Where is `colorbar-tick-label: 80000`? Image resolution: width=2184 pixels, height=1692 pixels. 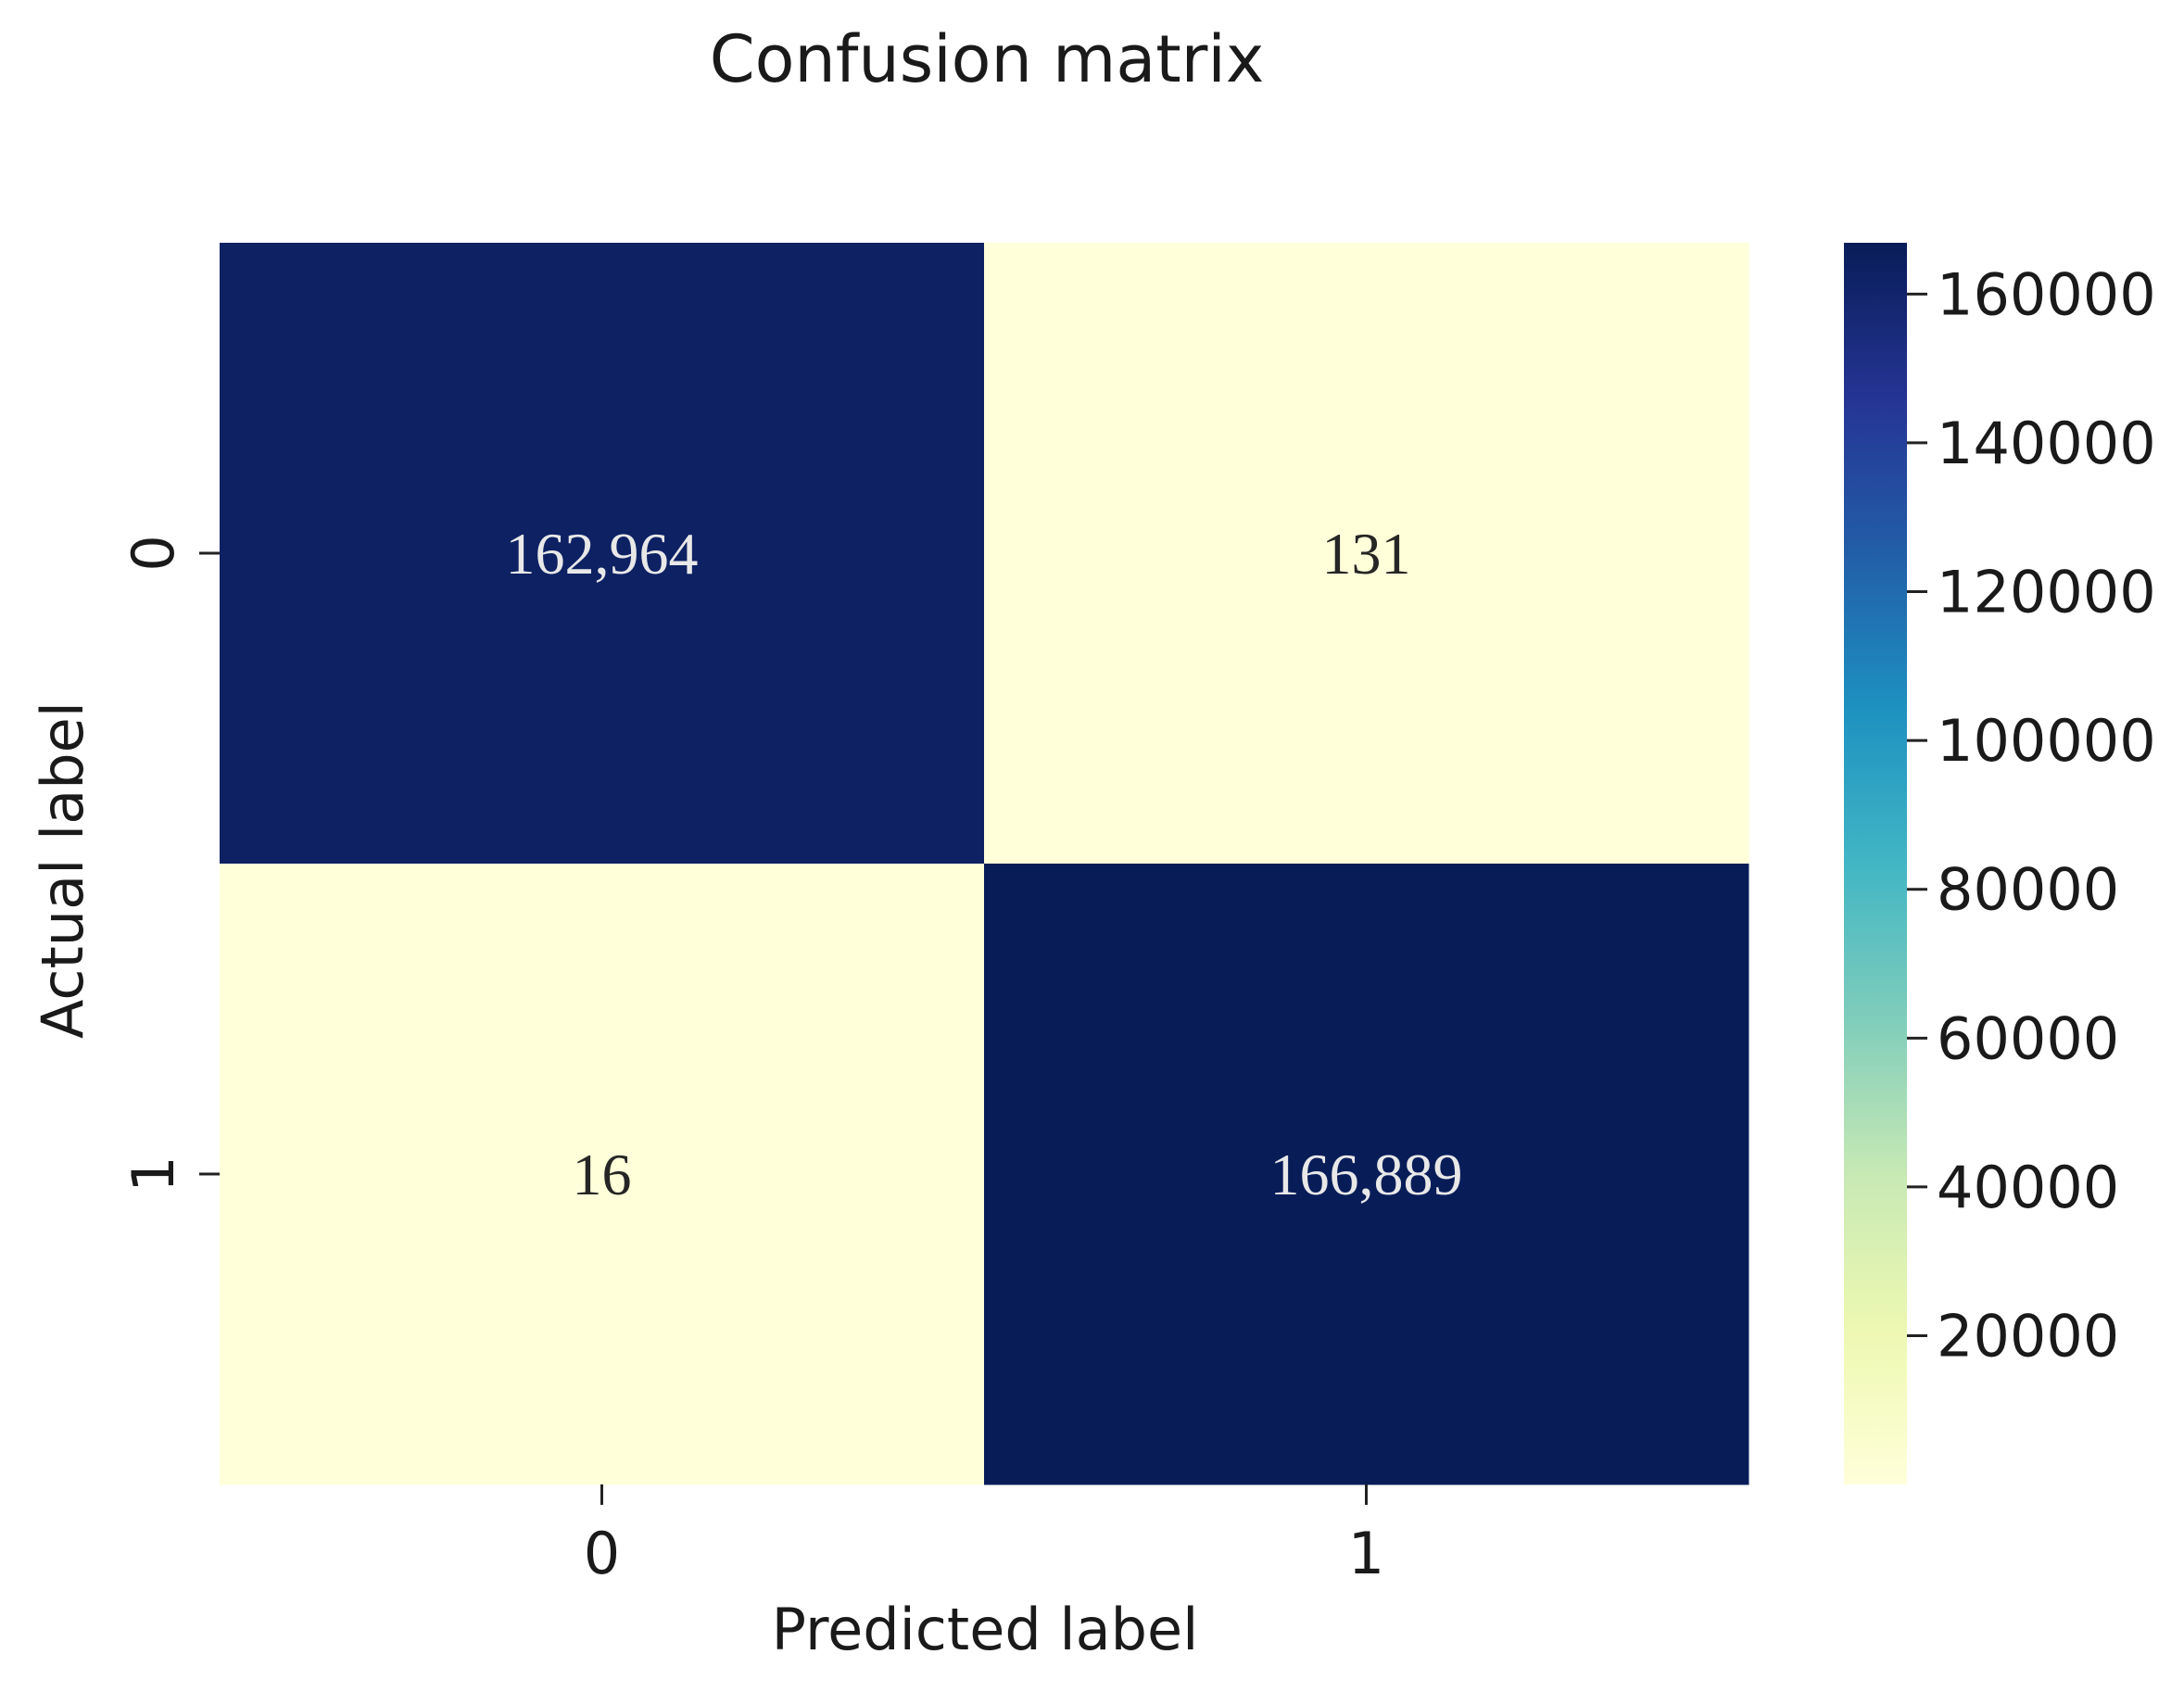
colorbar-tick-label: 80000 is located at coordinates (2028, 890).